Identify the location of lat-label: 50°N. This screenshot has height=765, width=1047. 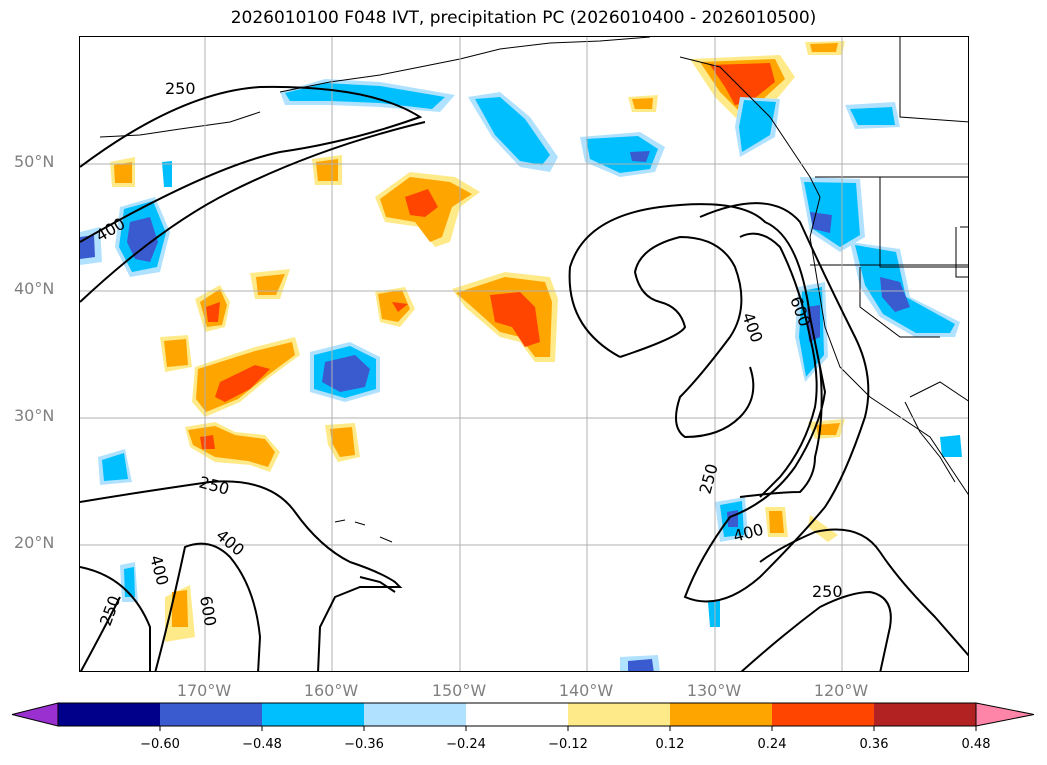
(34, 161).